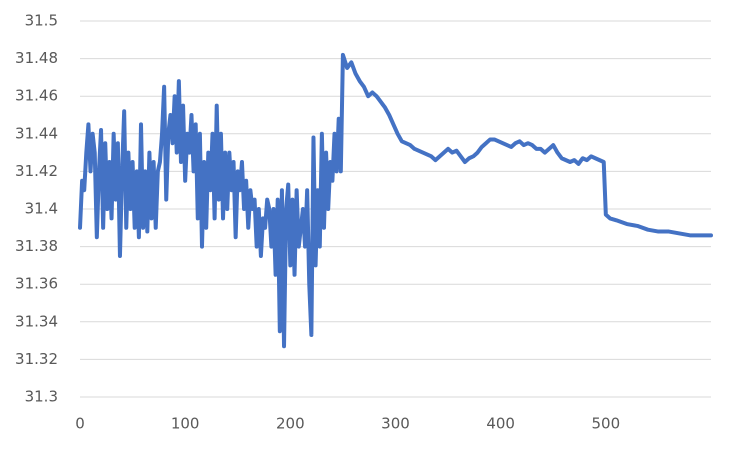 Image resolution: width=750 pixels, height=449 pixels. Describe the element at coordinates (606, 424) in the screenshot. I see `x-tick-label: 500` at that location.